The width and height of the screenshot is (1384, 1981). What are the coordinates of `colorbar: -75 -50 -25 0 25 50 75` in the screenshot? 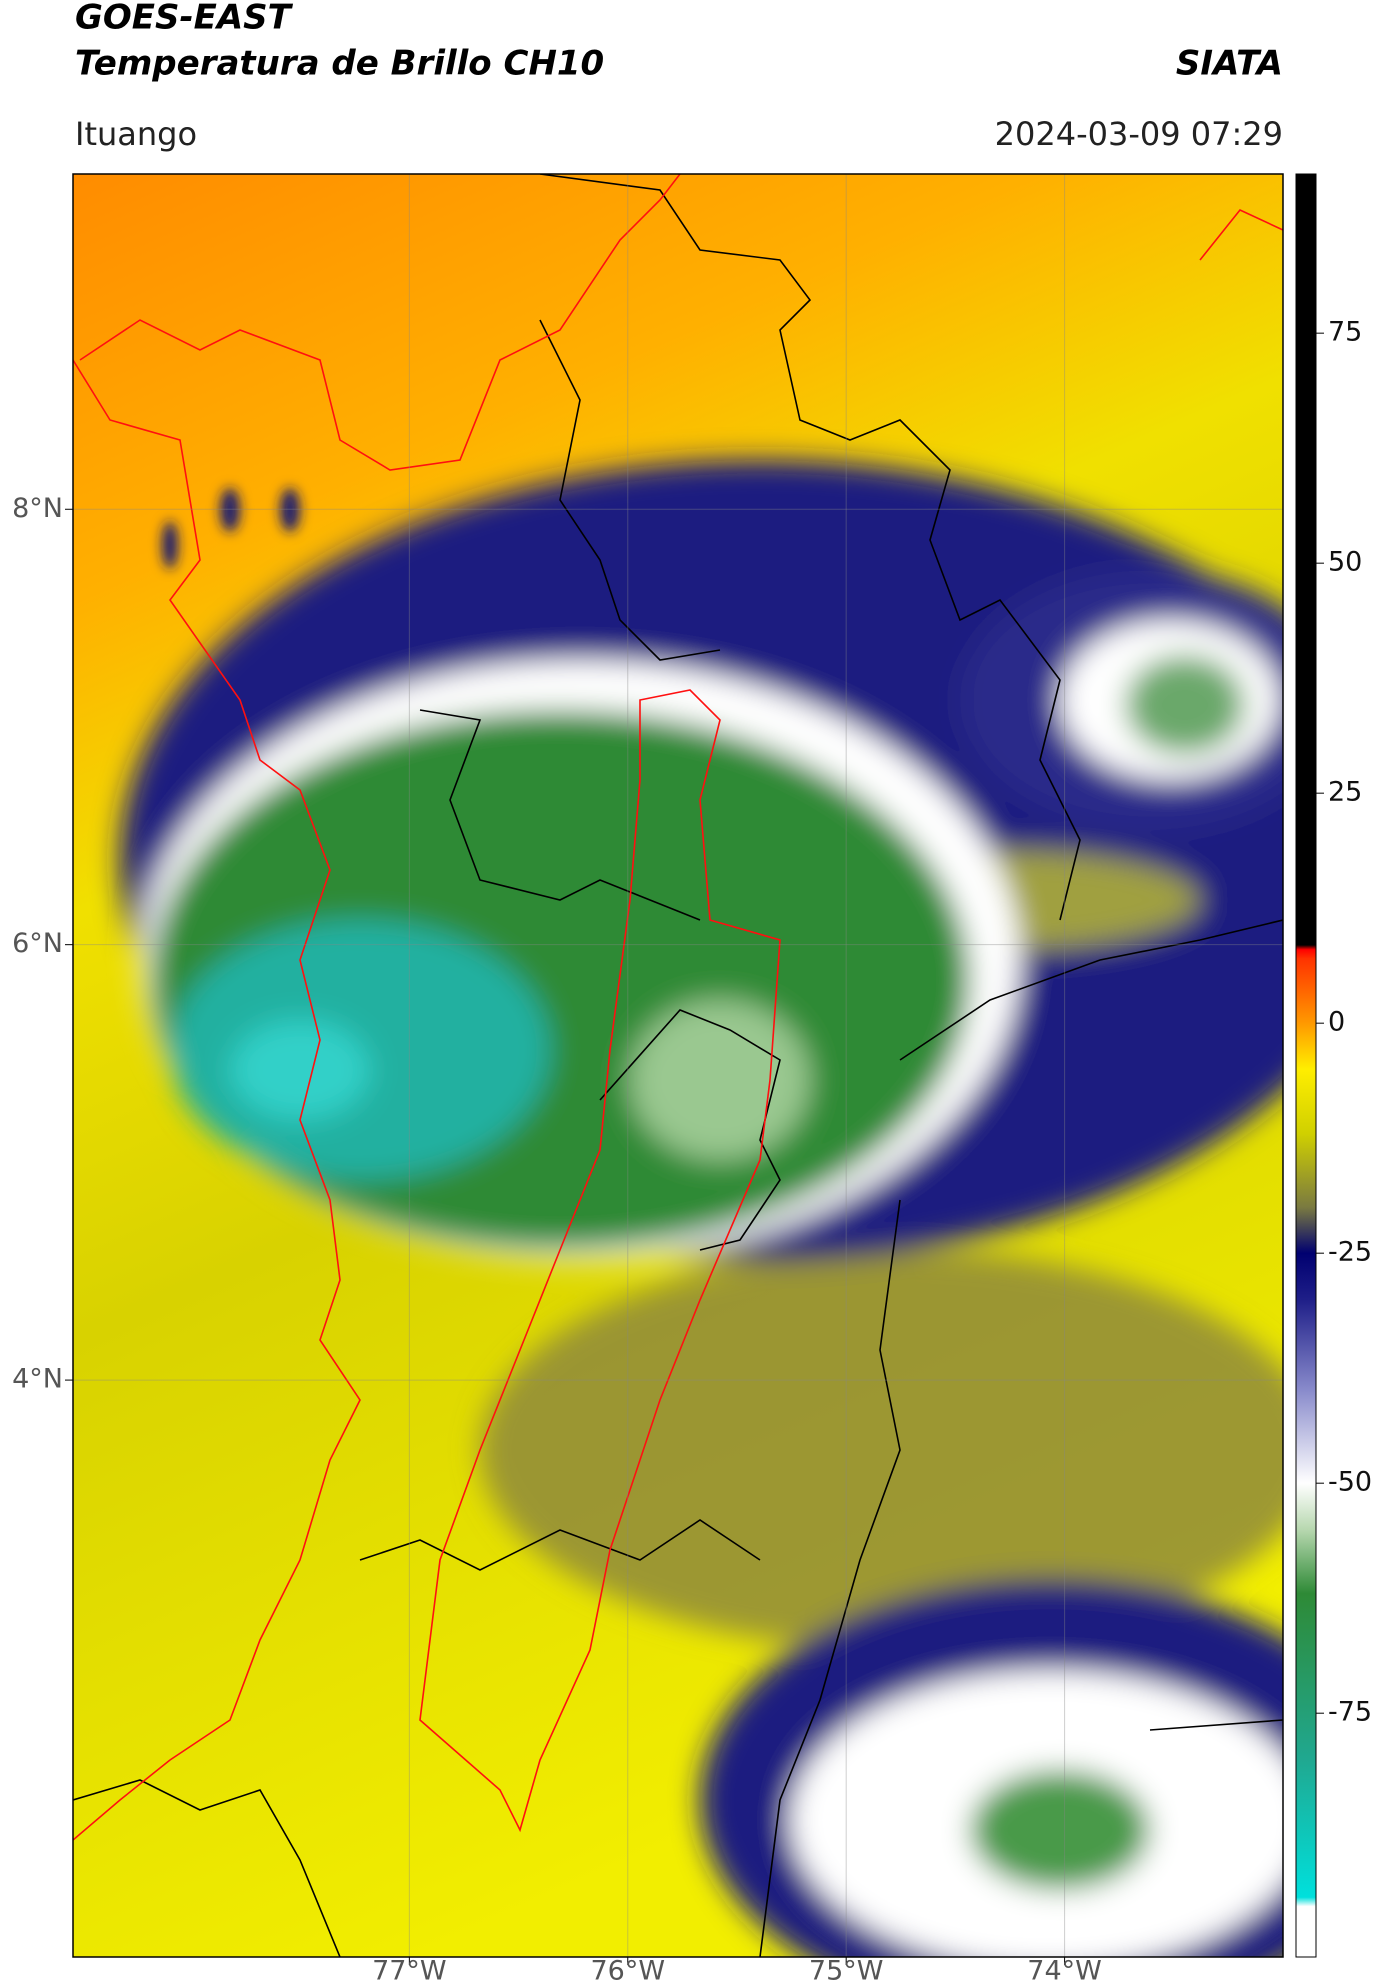 It's located at (1333, 1065).